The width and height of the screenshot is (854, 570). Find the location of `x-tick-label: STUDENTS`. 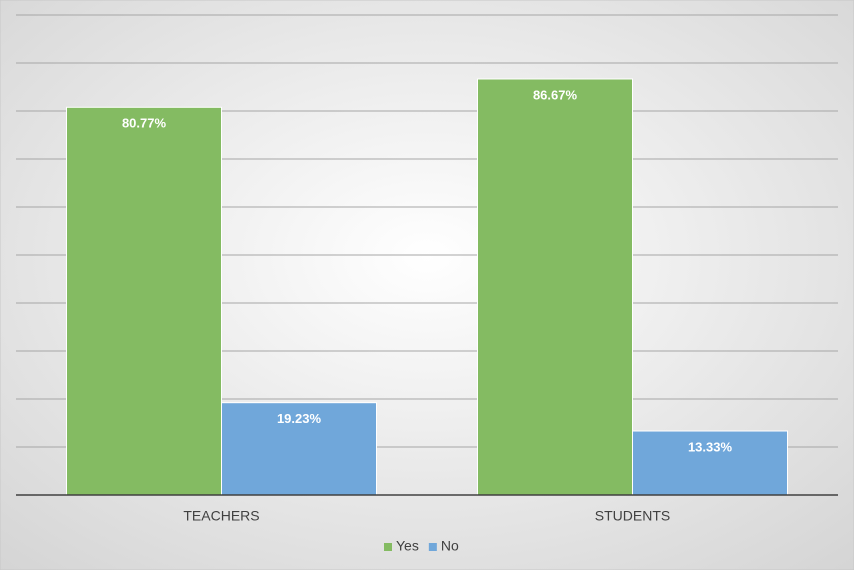

x-tick-label: STUDENTS is located at coordinates (632, 516).